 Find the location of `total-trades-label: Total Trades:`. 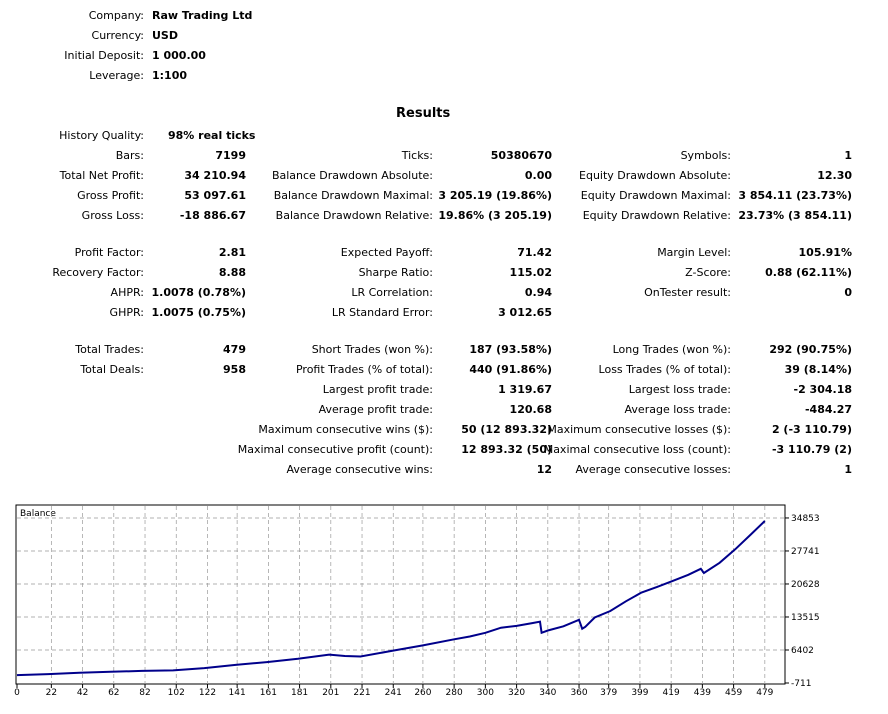

total-trades-label: Total Trades: is located at coordinates (109, 349).